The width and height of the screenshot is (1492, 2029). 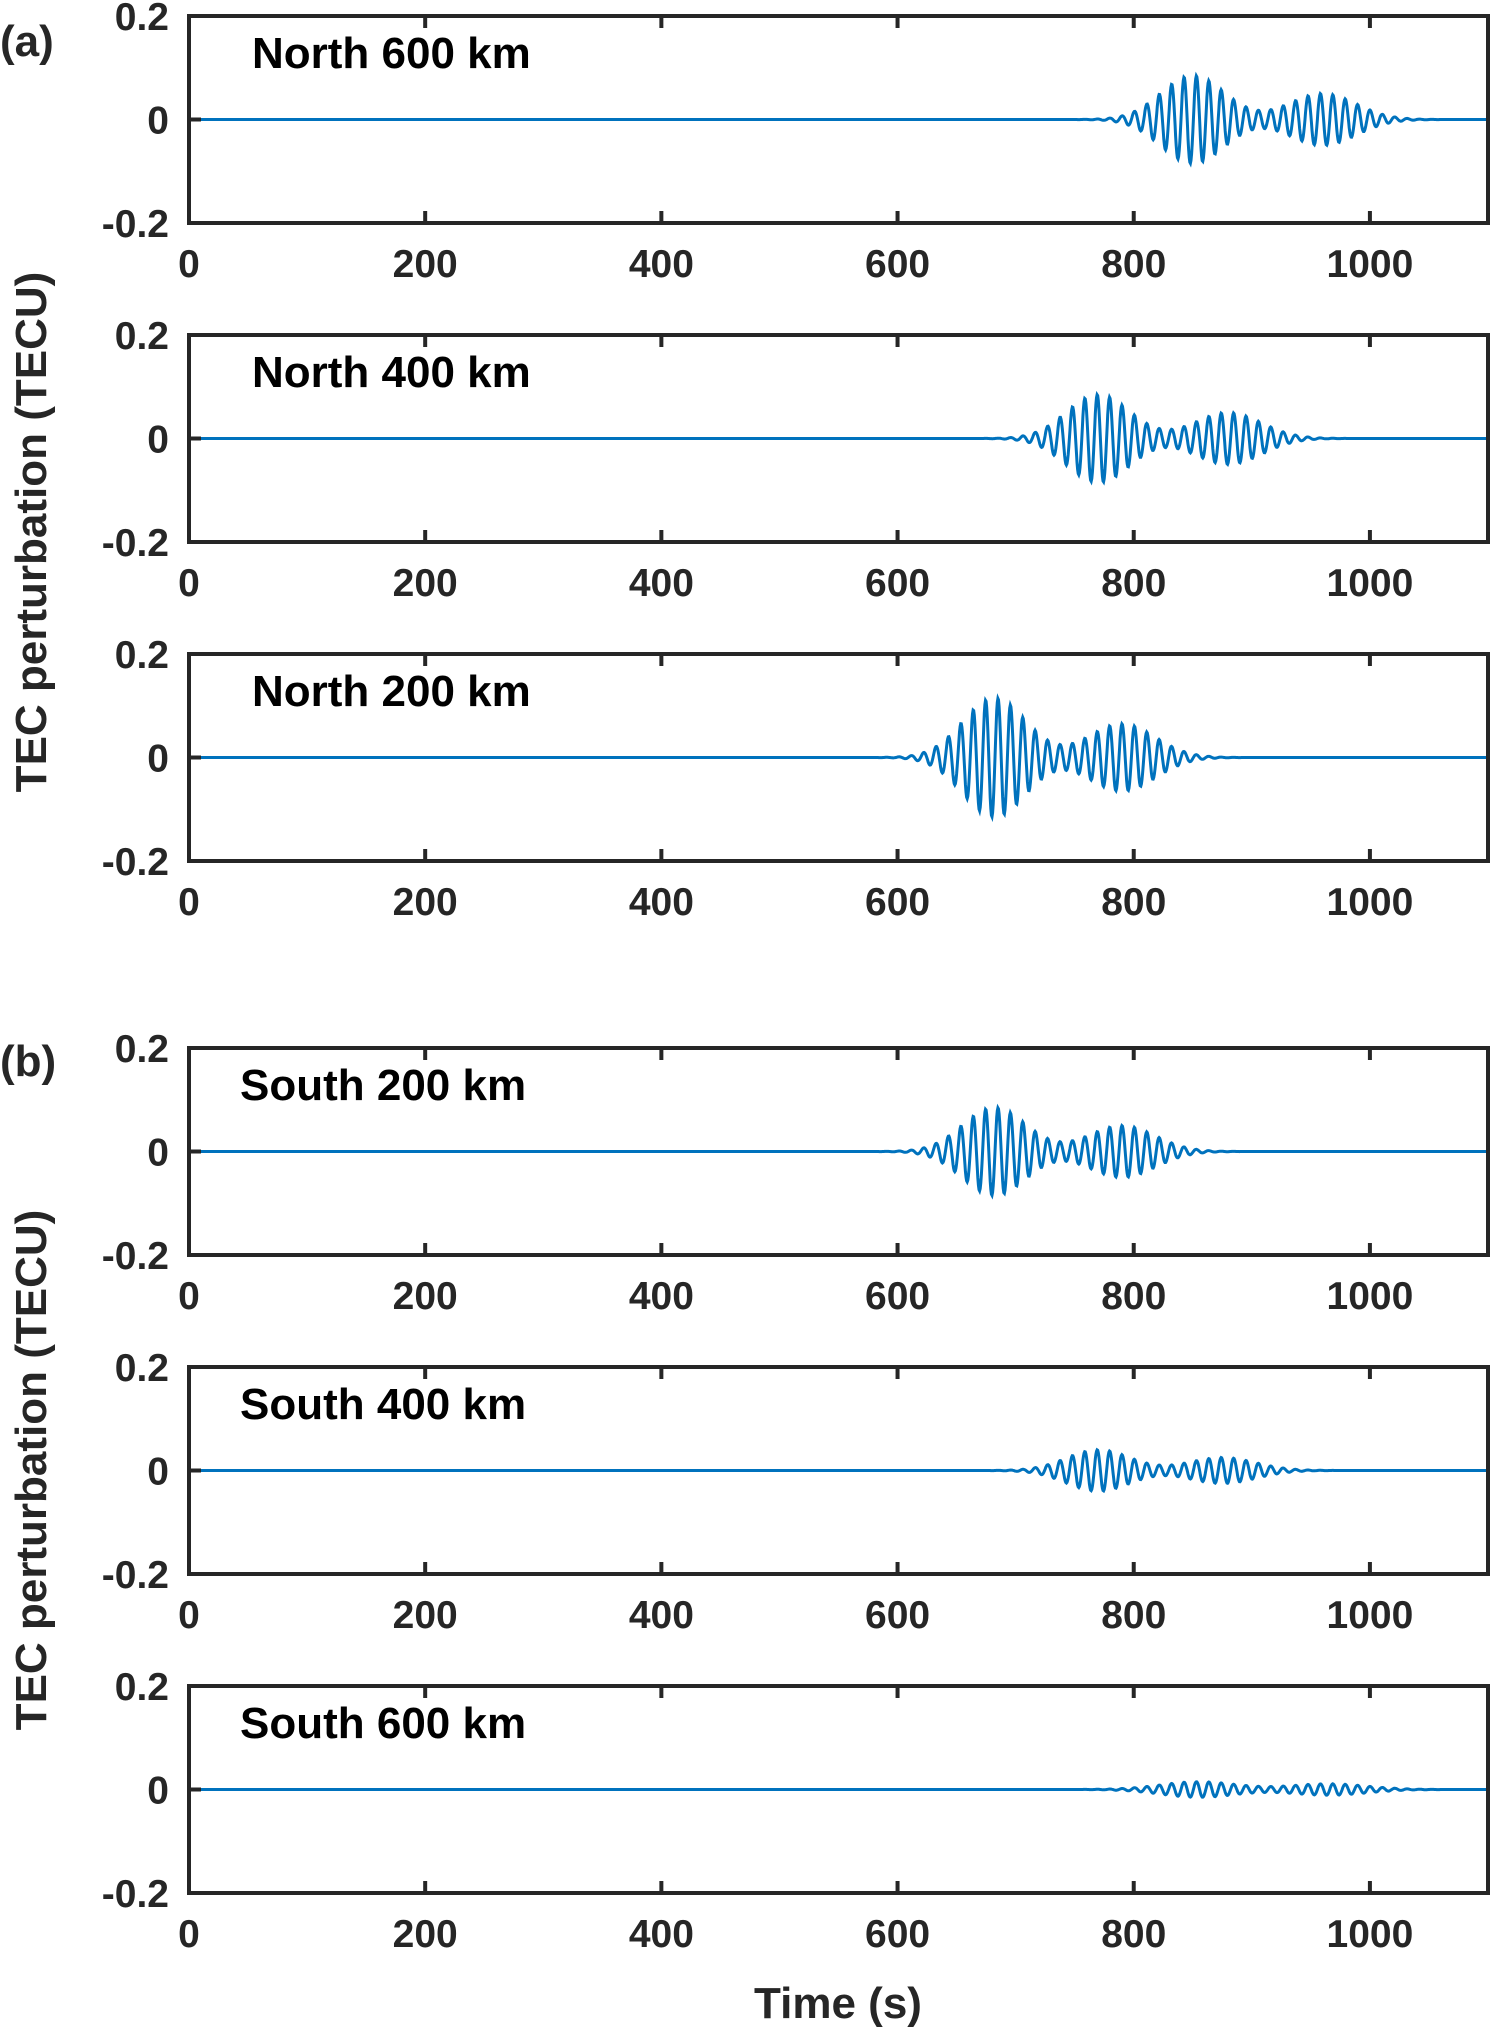 What do you see at coordinates (383, 1404) in the screenshot?
I see `subplot-title: South 400 km` at bounding box center [383, 1404].